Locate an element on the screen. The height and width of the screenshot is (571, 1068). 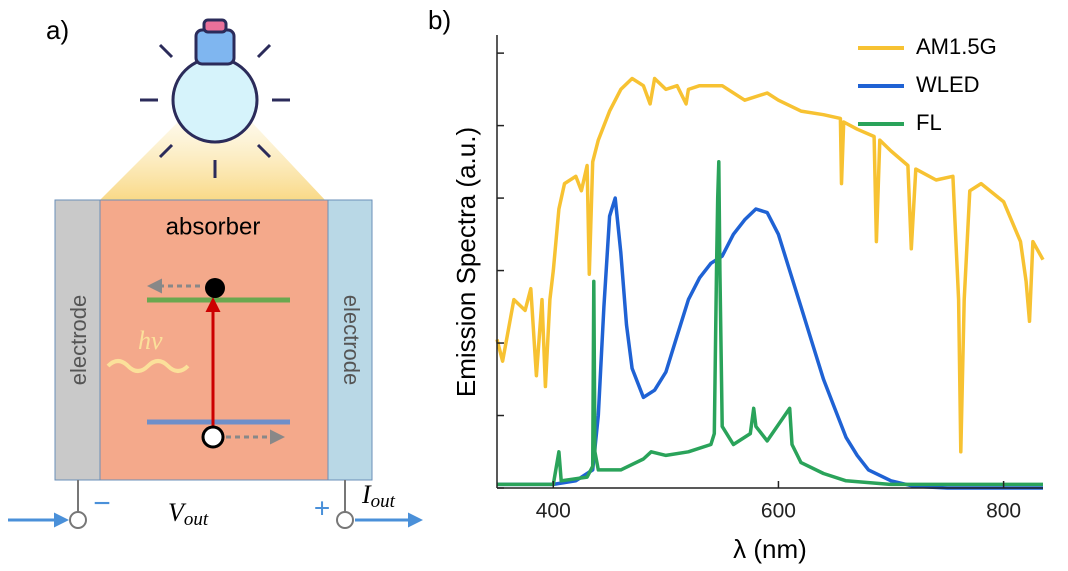
electrode-right is located at coordinates (350, 340).